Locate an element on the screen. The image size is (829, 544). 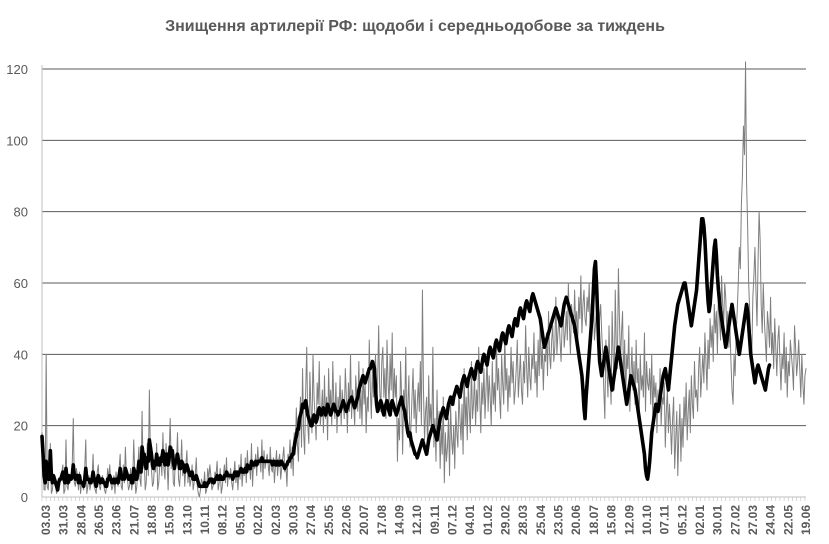
x-tick-label: 09.11 is located at coordinates (435, 520).